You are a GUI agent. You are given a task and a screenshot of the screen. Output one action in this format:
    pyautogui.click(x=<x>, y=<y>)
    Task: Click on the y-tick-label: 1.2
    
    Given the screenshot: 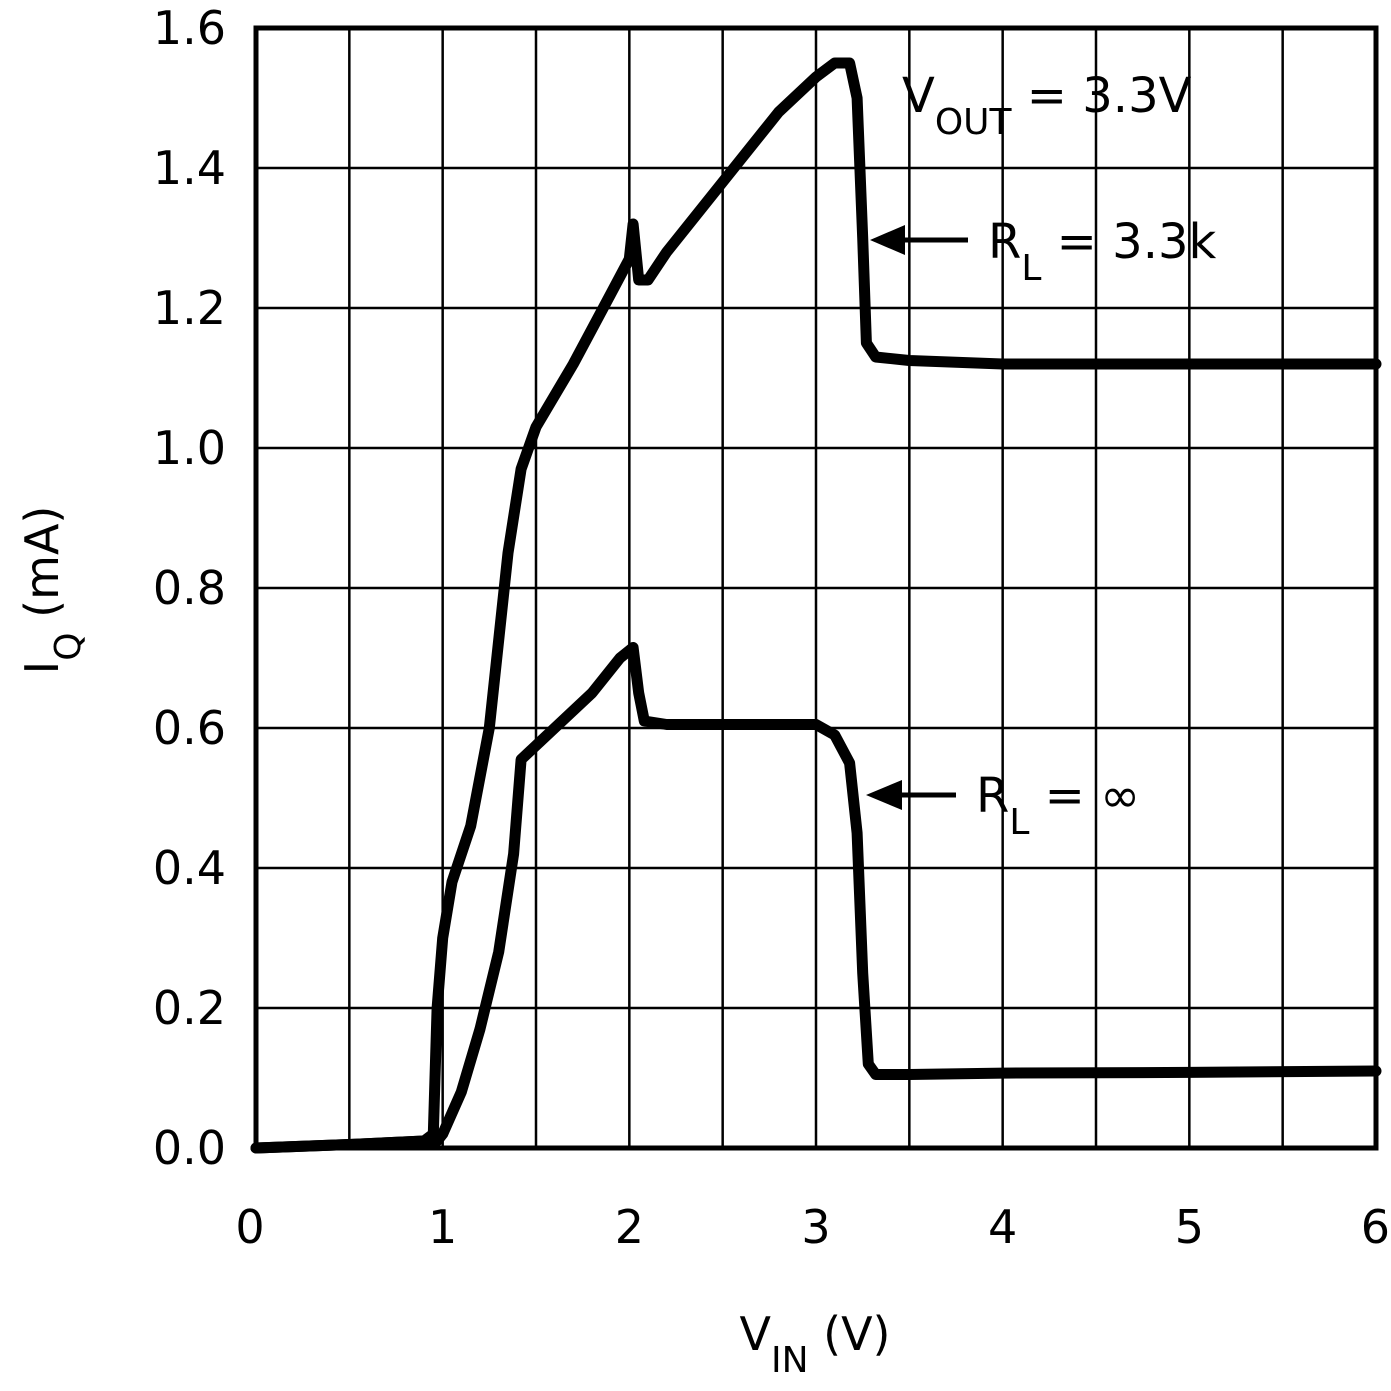 What is the action you would take?
    pyautogui.click(x=189, y=308)
    